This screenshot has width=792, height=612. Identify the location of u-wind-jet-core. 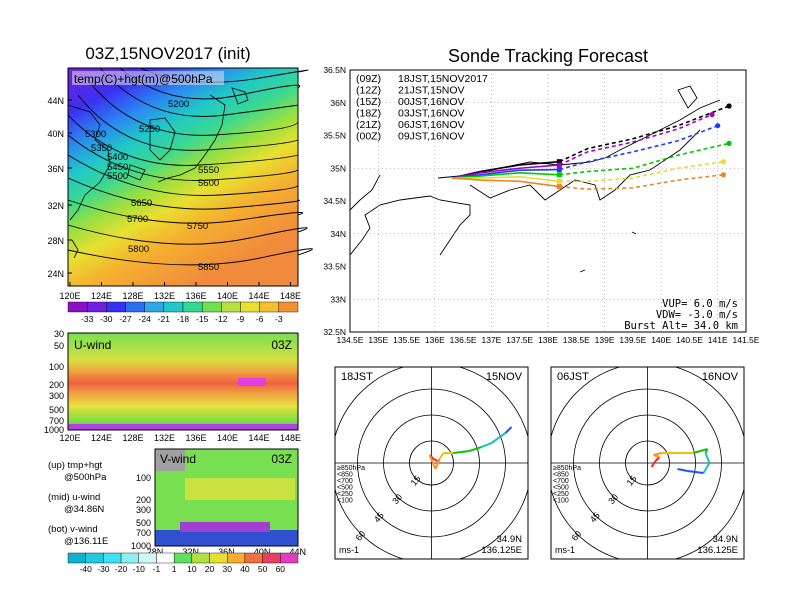
(252, 382).